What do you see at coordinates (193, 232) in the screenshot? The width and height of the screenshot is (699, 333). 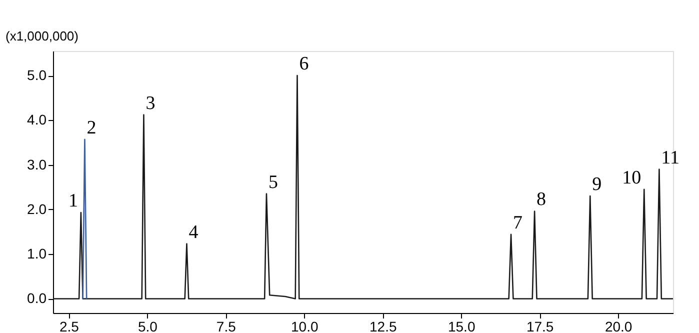 I see `annotation: 4` at bounding box center [193, 232].